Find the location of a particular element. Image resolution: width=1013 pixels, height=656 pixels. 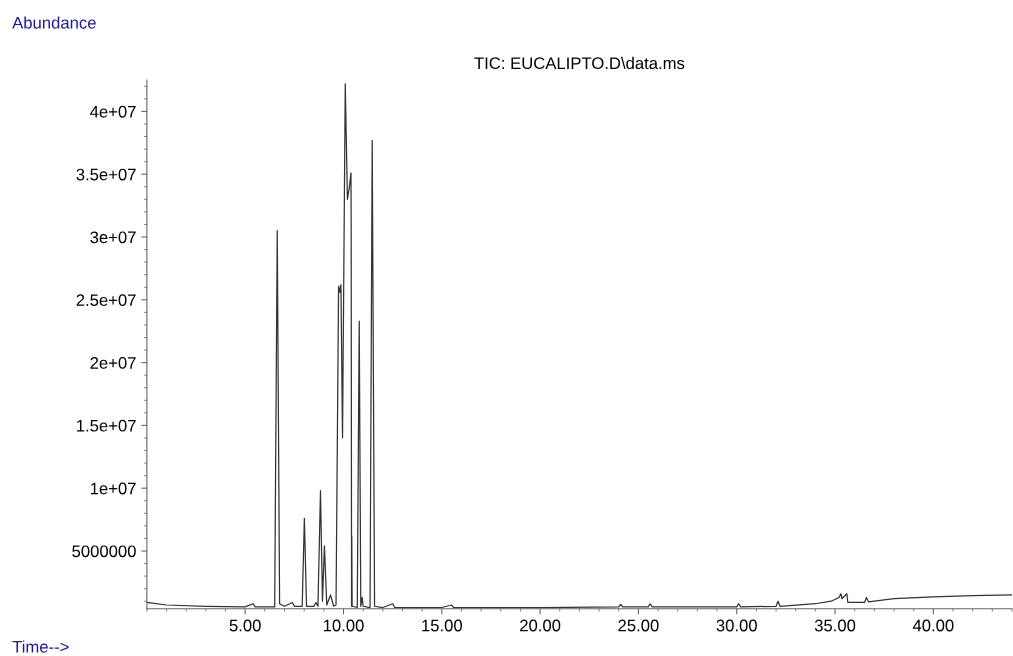

x-tick-label: 25.00 is located at coordinates (638, 625).